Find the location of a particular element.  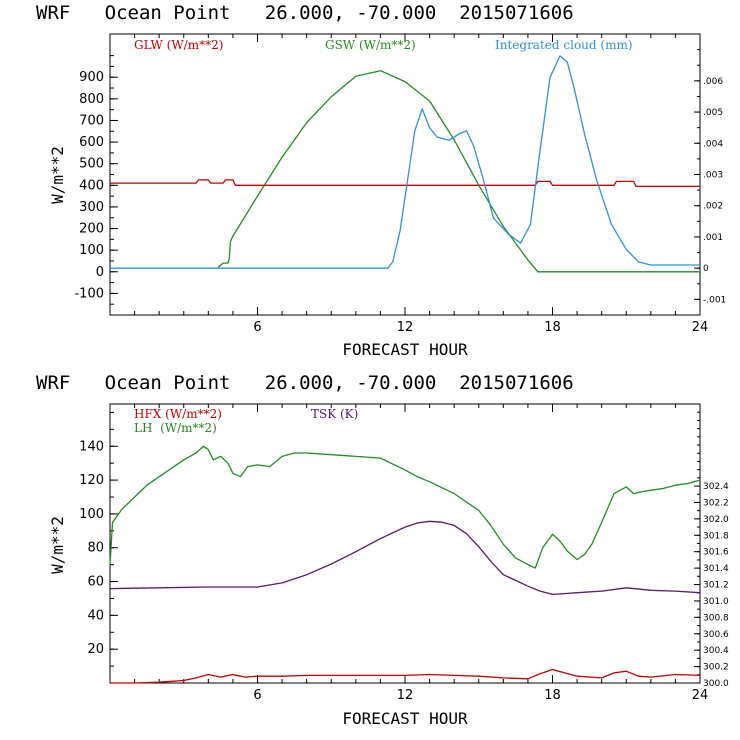

bottom-legend-hfx: HFX (W/m**2) is located at coordinates (178, 414).